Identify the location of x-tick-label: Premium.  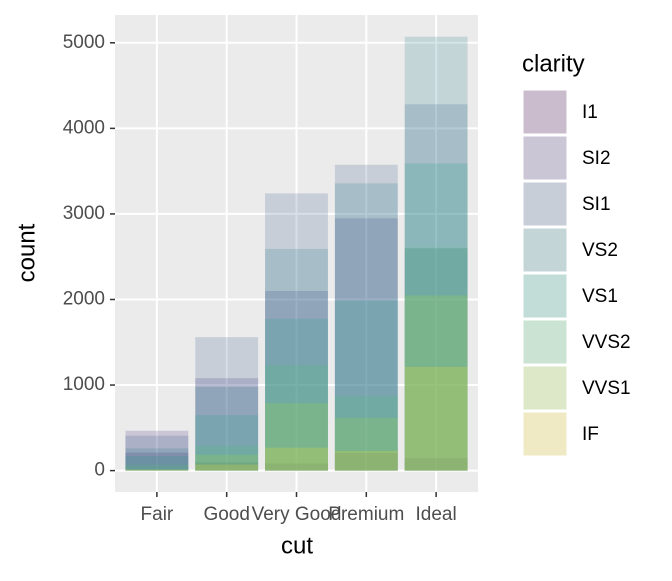
(366, 514).